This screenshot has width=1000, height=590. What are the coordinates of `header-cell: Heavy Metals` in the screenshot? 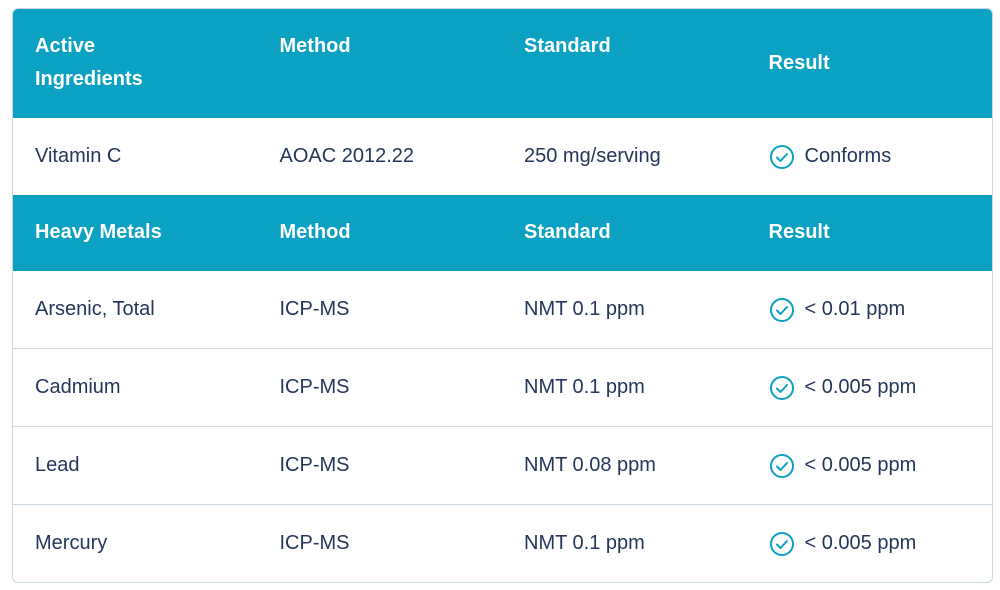 It's located at (135, 233).